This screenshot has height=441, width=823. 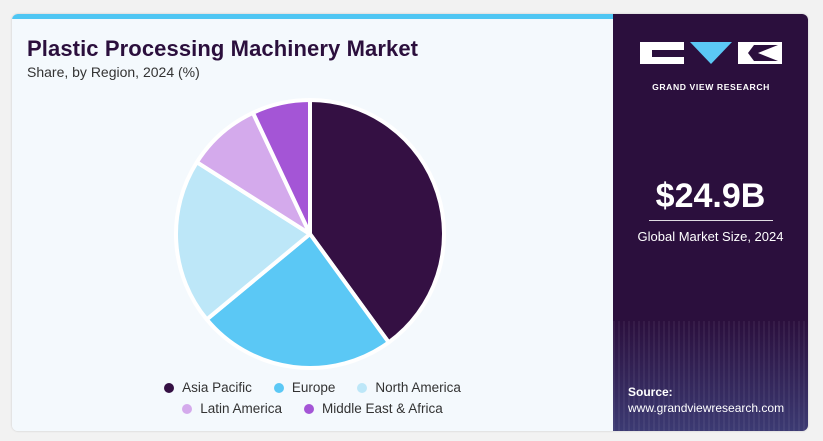 I want to click on divider, so click(x=711, y=220).